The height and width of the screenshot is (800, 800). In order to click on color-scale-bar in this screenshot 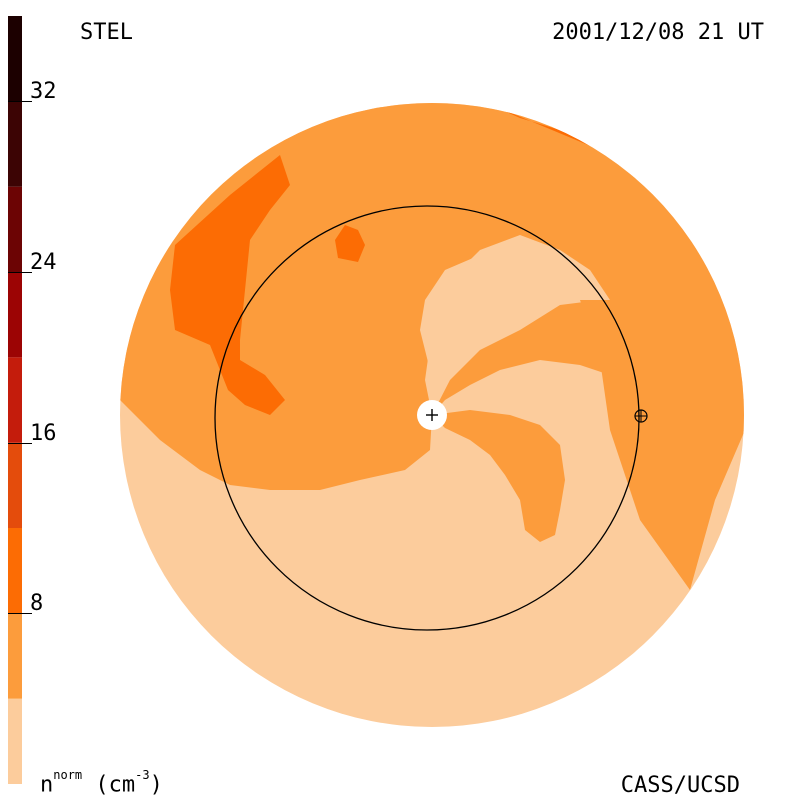, I will do `click(15, 400)`.